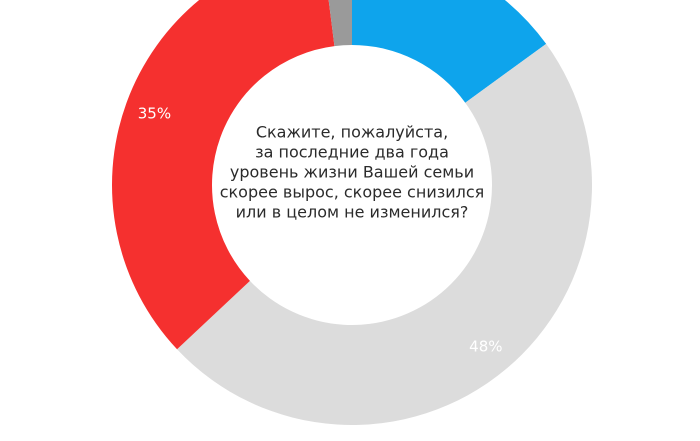 The height and width of the screenshot is (441, 700). I want to click on value-label: 35%, so click(154, 113).